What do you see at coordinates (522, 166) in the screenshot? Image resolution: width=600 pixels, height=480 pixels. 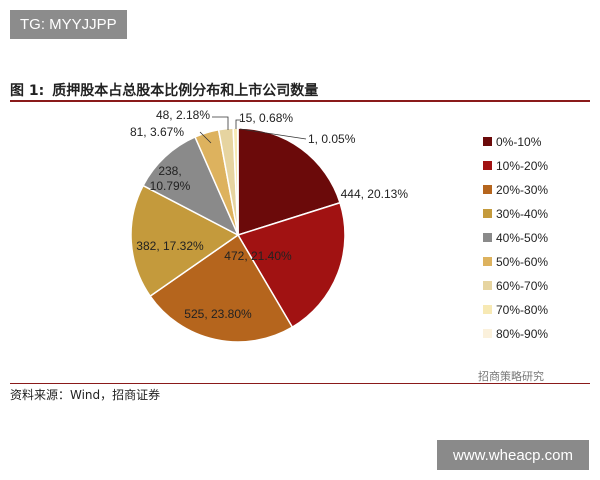 I see `legend-label-10%-20%: 10%-20%` at bounding box center [522, 166].